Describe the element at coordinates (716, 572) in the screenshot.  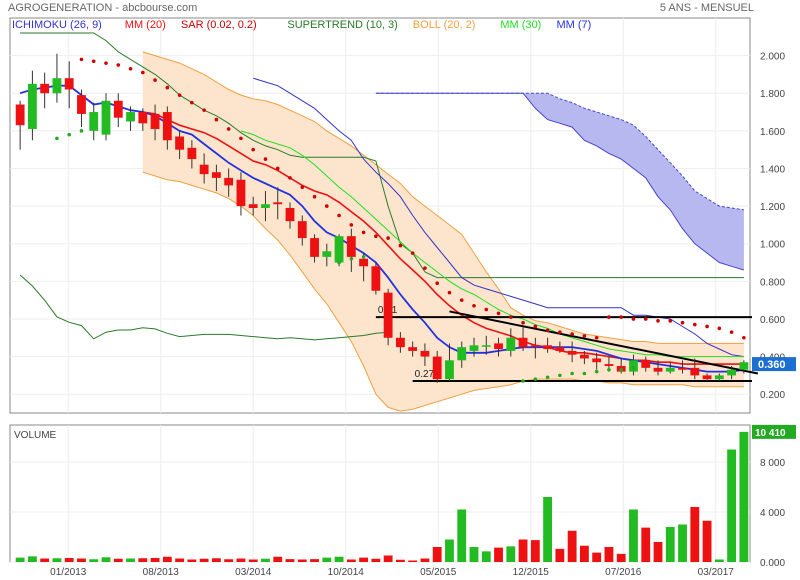
I see `date-tick-label: 03/2017` at that location.